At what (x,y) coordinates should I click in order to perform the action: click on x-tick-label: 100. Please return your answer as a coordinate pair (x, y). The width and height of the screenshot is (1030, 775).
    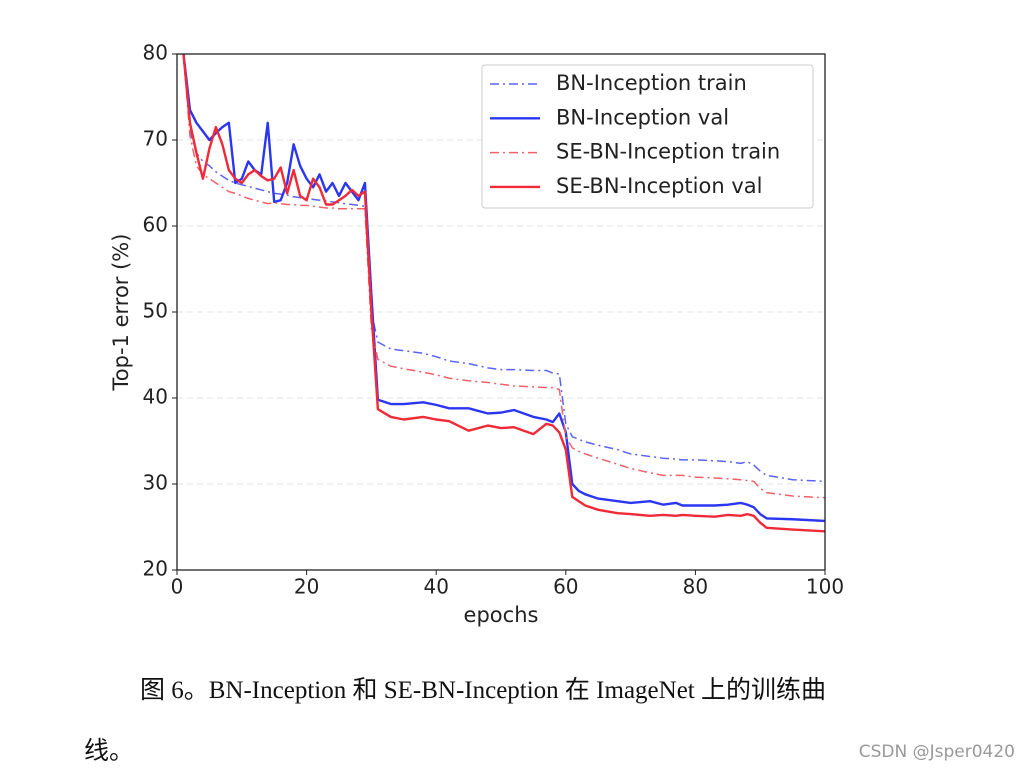
    Looking at the image, I should click on (825, 587).